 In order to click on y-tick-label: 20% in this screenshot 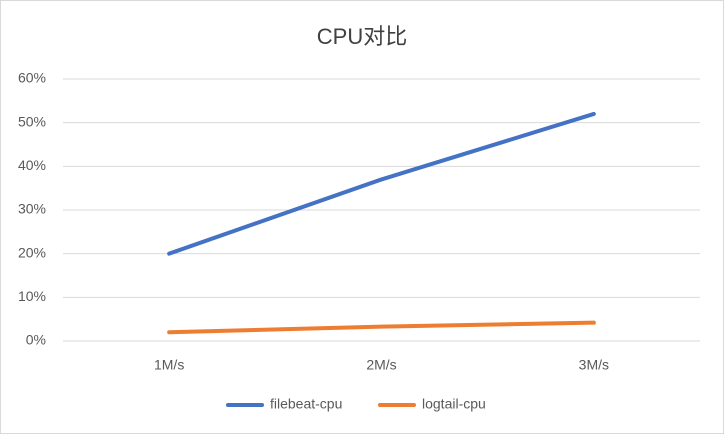, I will do `click(32, 252)`.